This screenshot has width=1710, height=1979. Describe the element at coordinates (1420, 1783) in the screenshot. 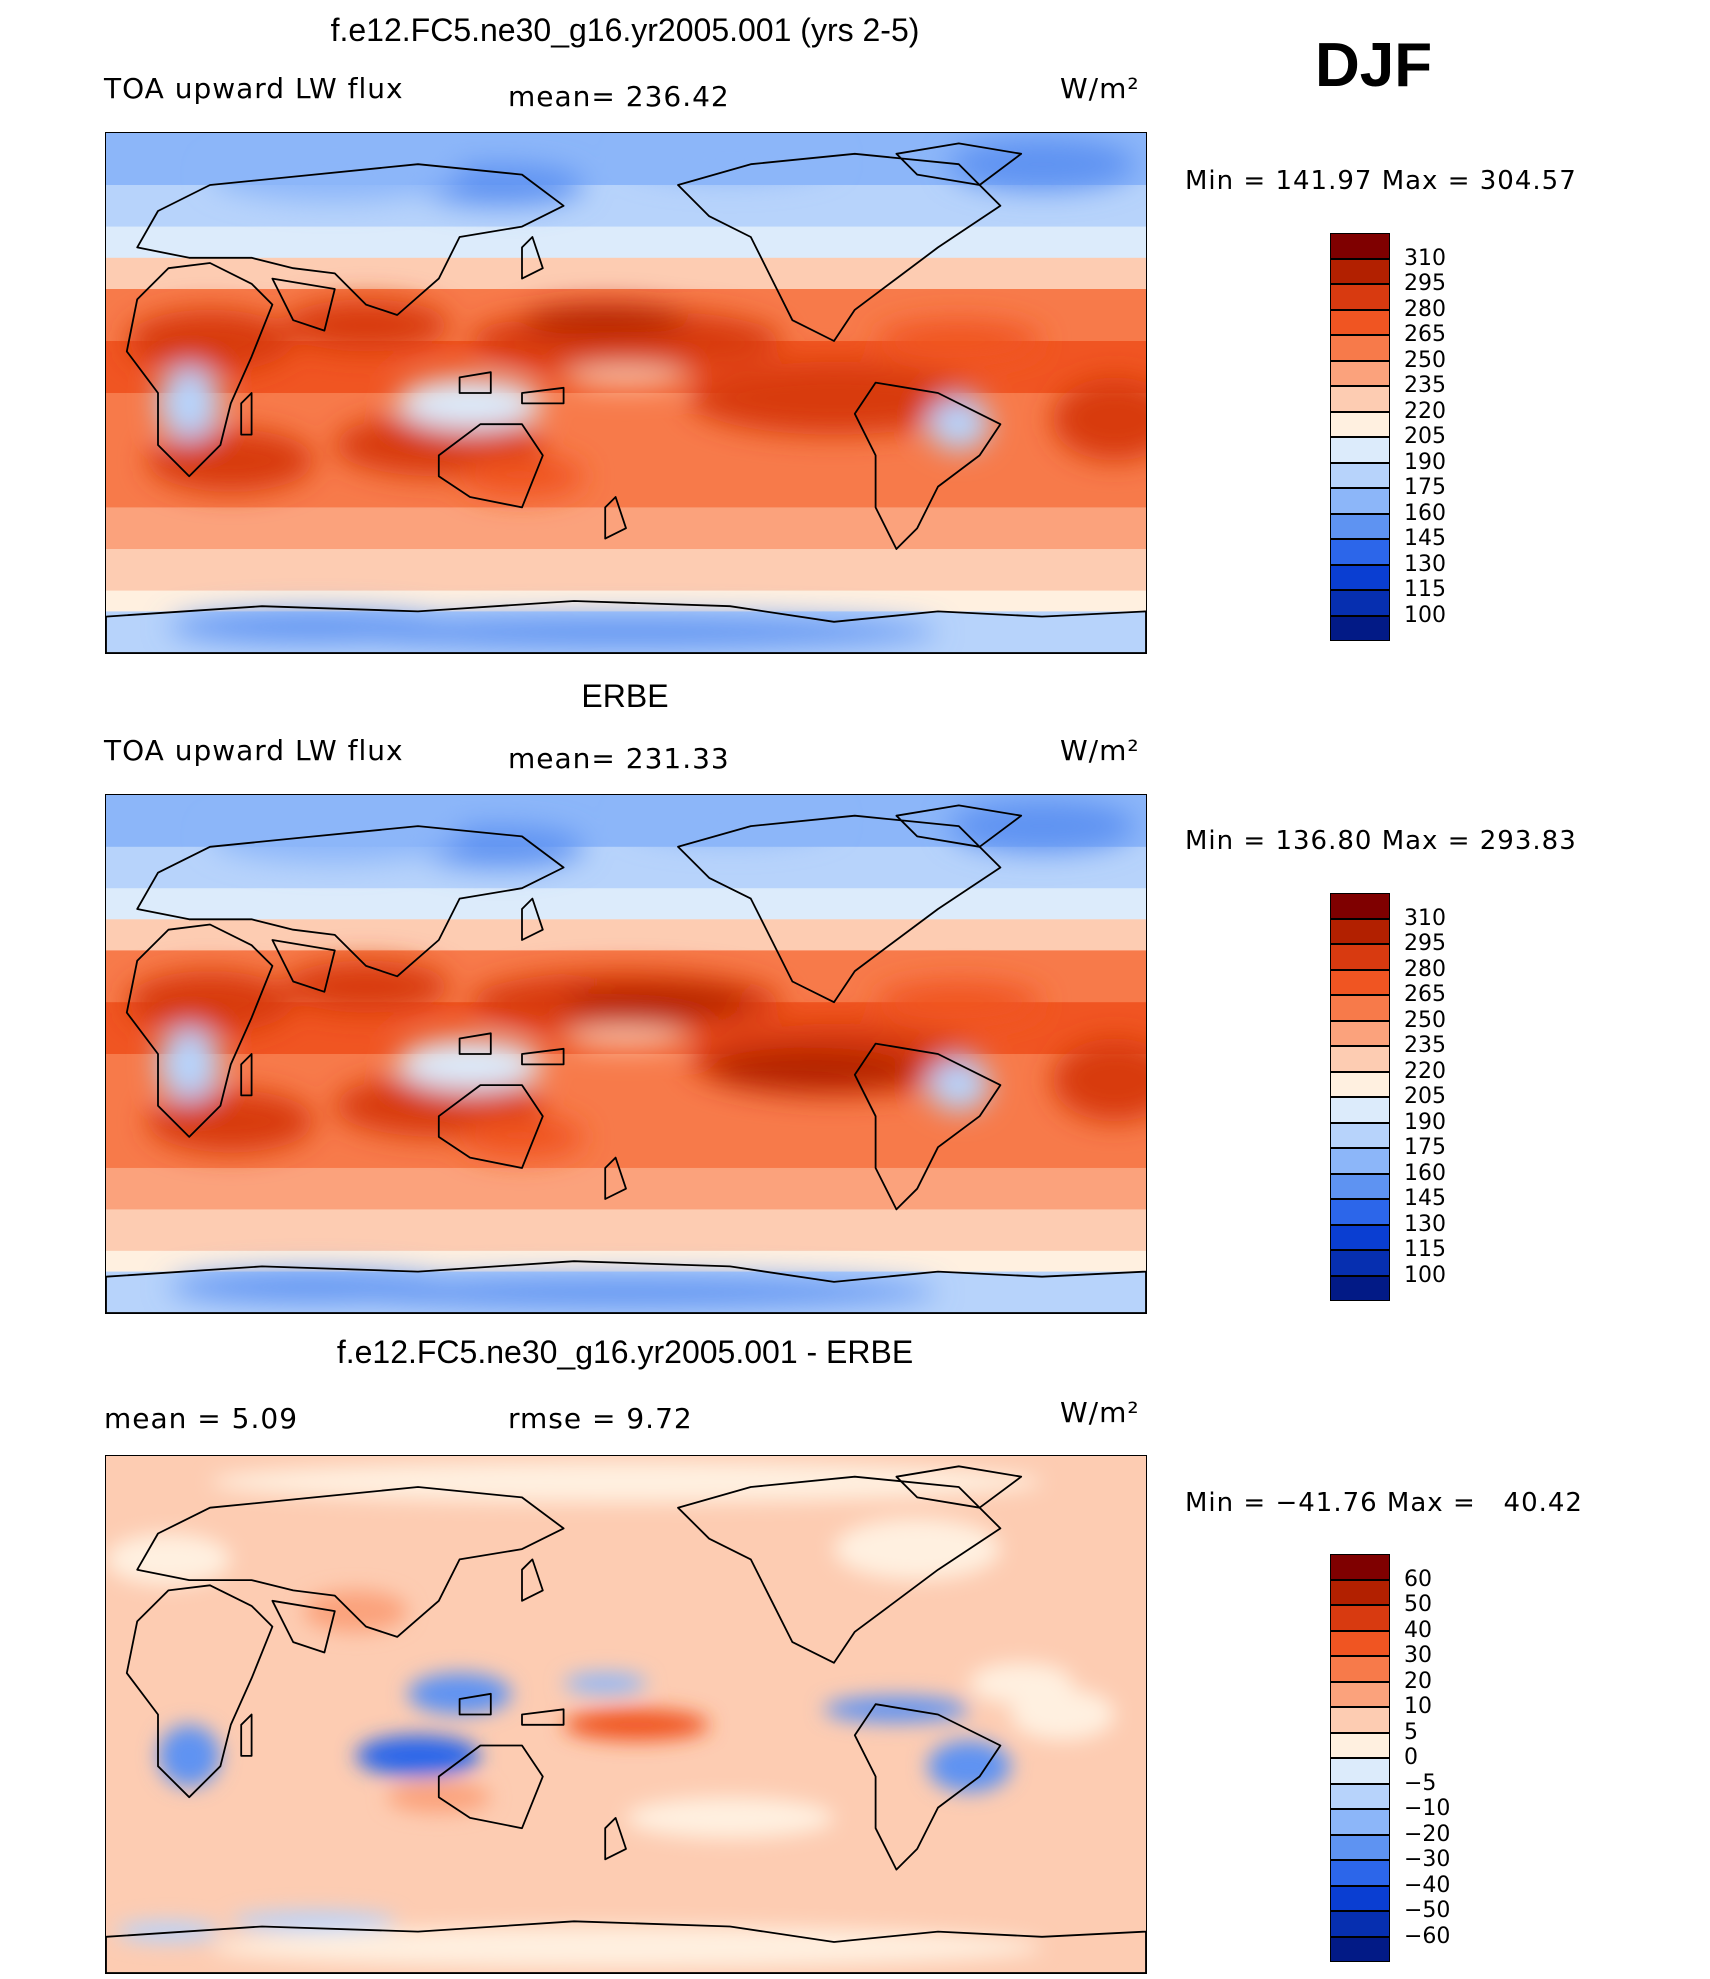

I see `colorbar-tick-label: −5` at that location.